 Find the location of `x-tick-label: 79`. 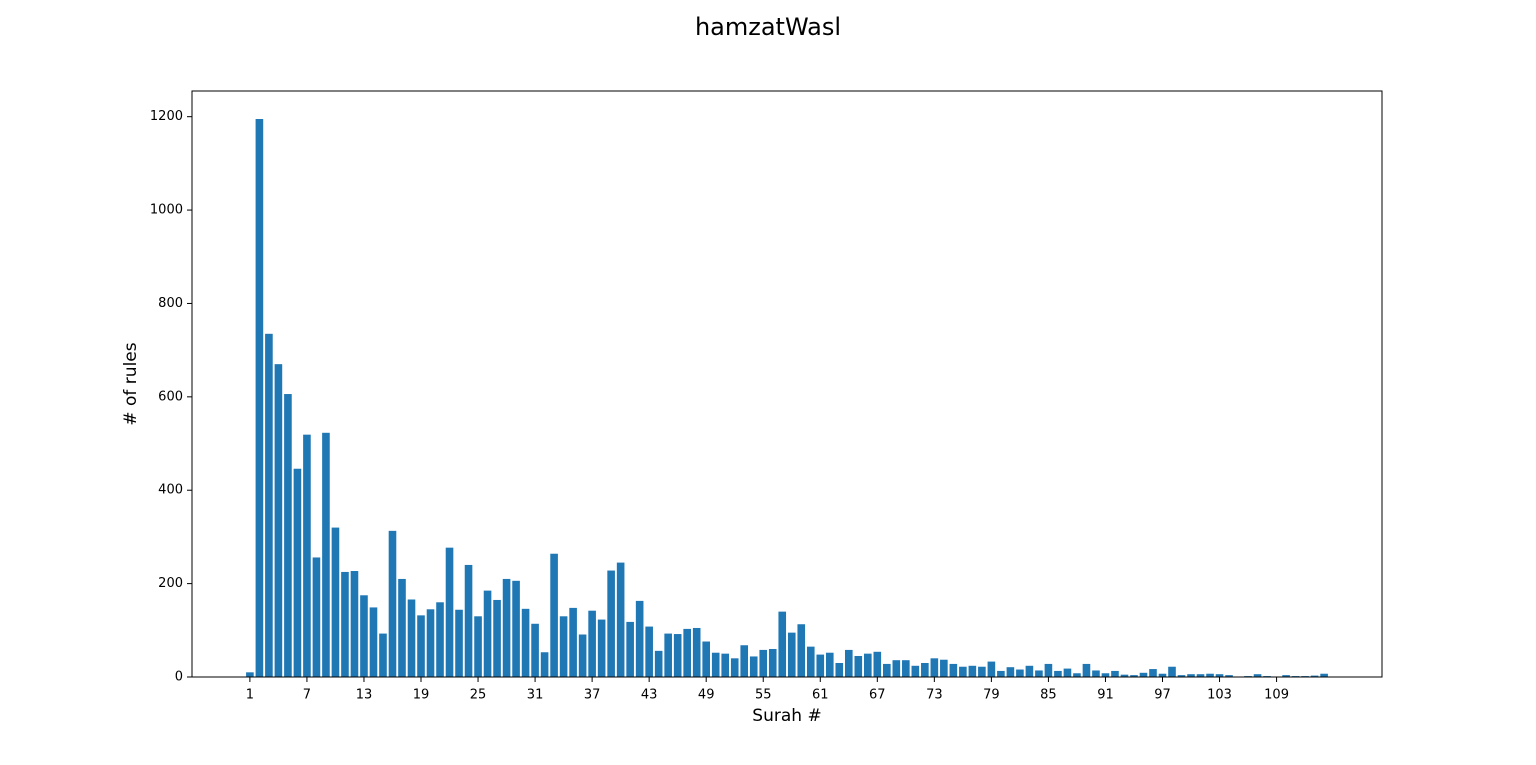

x-tick-label: 79 is located at coordinates (991, 695).